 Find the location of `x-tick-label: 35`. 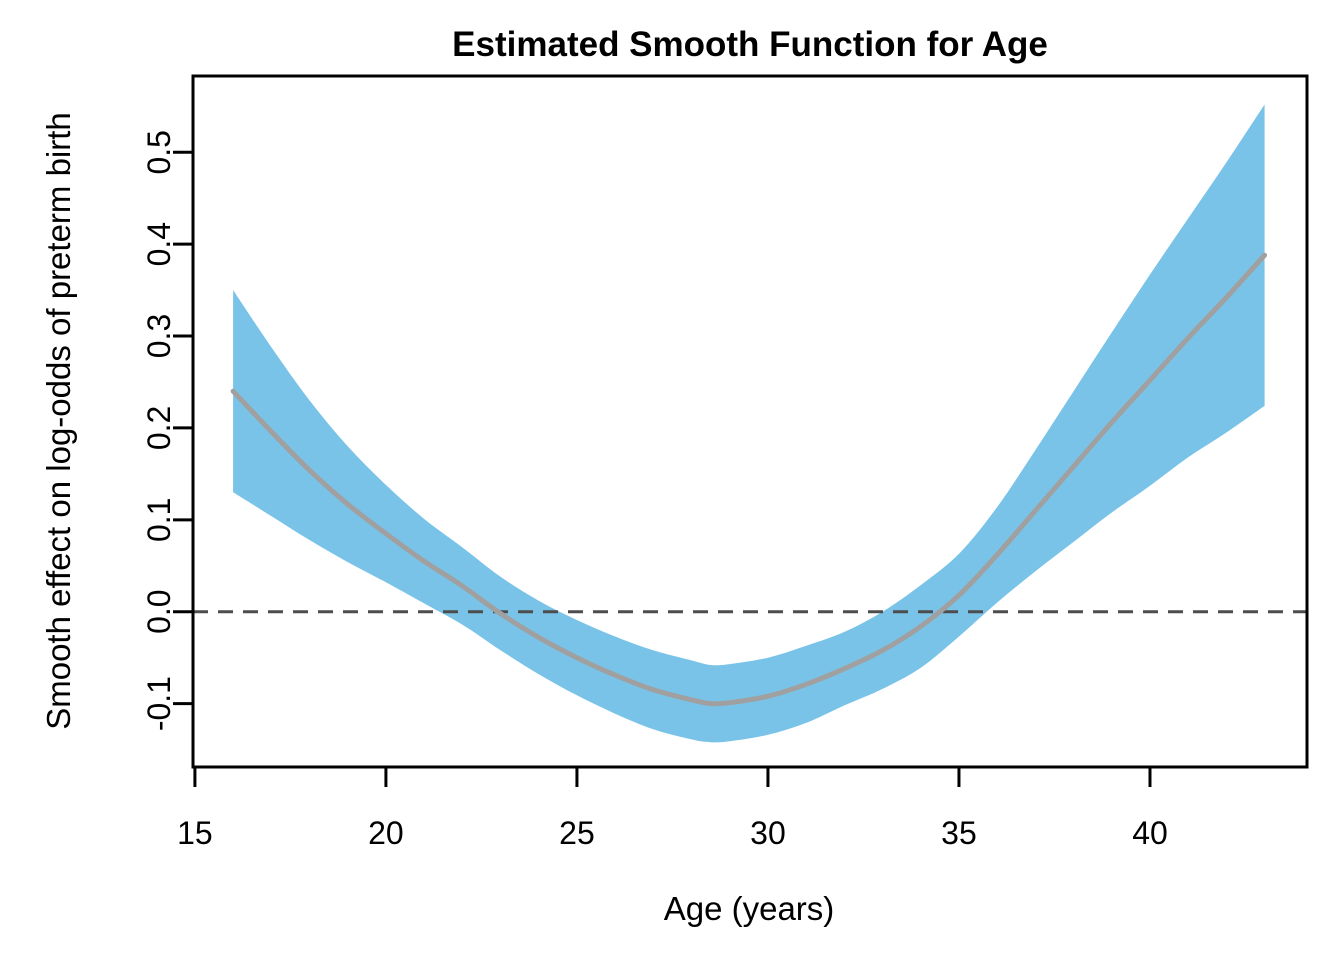

x-tick-label: 35 is located at coordinates (959, 833).